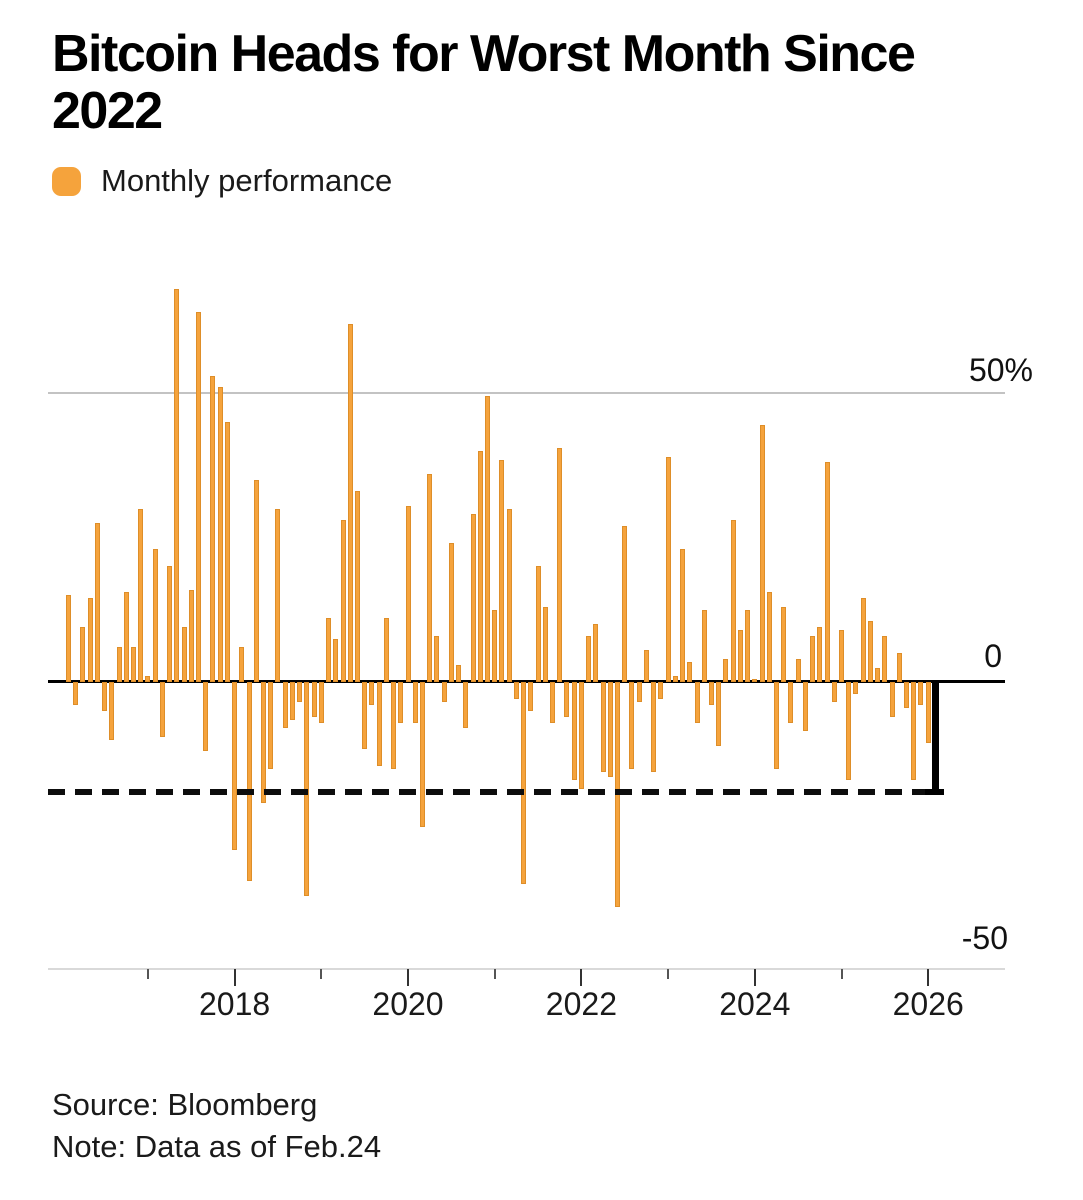  I want to click on x-axis-label-2026: 2026, so click(928, 1004).